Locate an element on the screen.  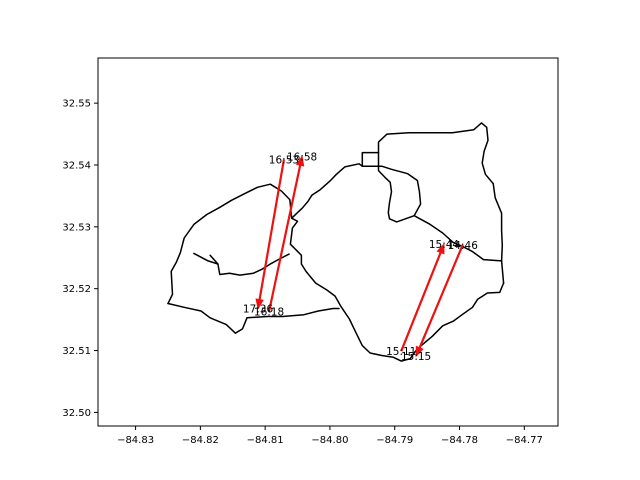
y-axis: 32.50 32.51 32.52 32.53 32.54 32.55 is located at coordinates (80, 259).